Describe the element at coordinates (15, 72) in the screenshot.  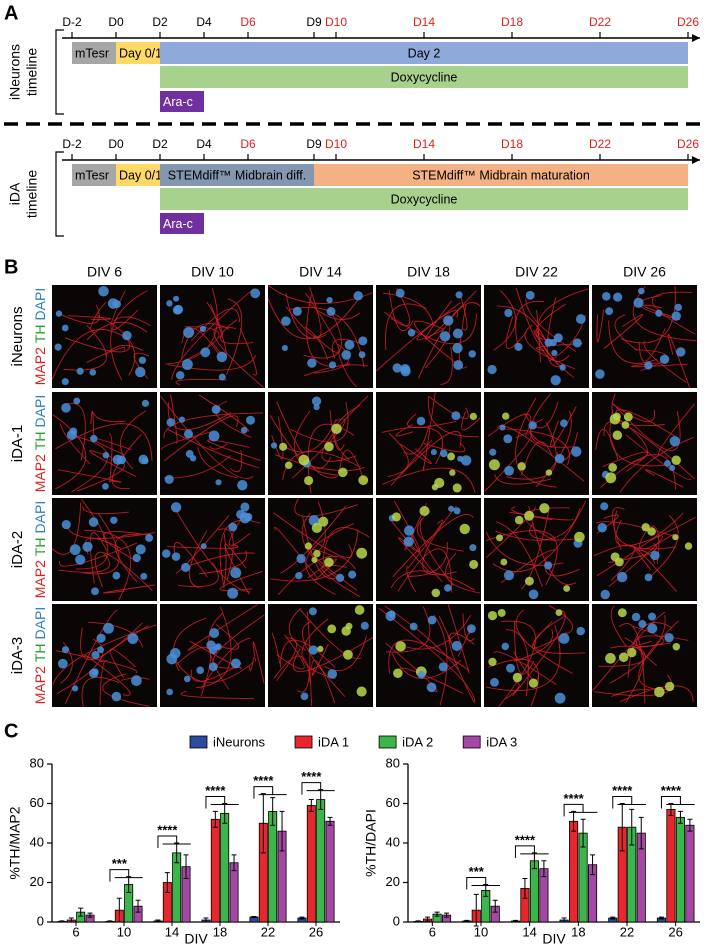
I see `timeline-name: iNeurons` at that location.